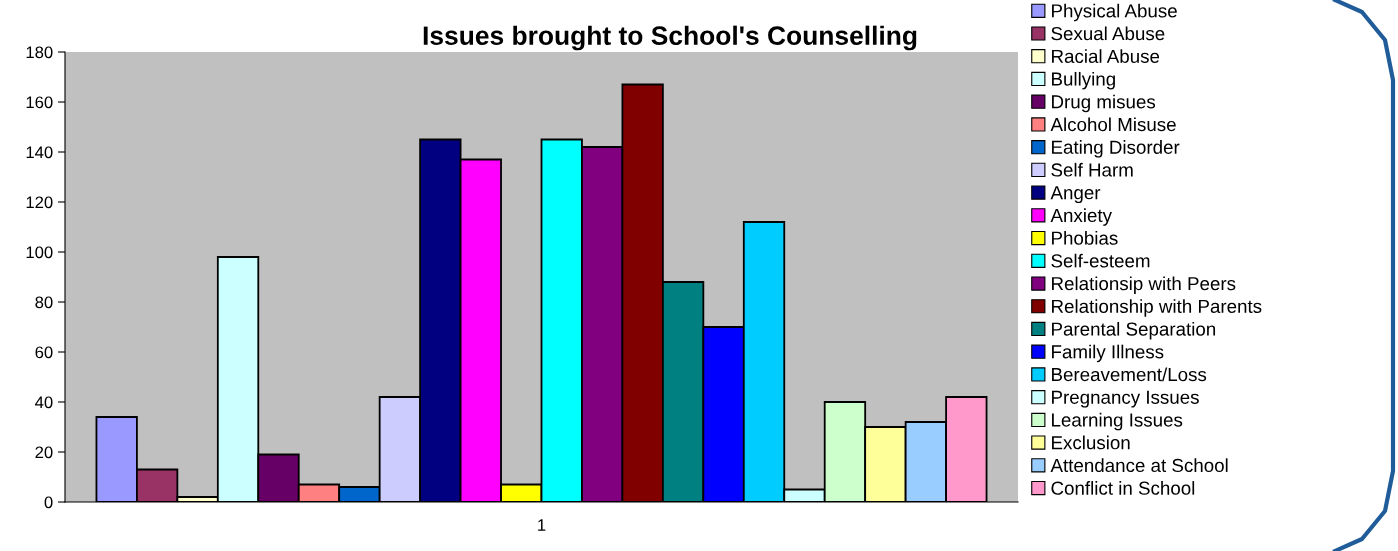  What do you see at coordinates (1113, 124) in the screenshot?
I see `legend-label: Alcohol Misuse` at bounding box center [1113, 124].